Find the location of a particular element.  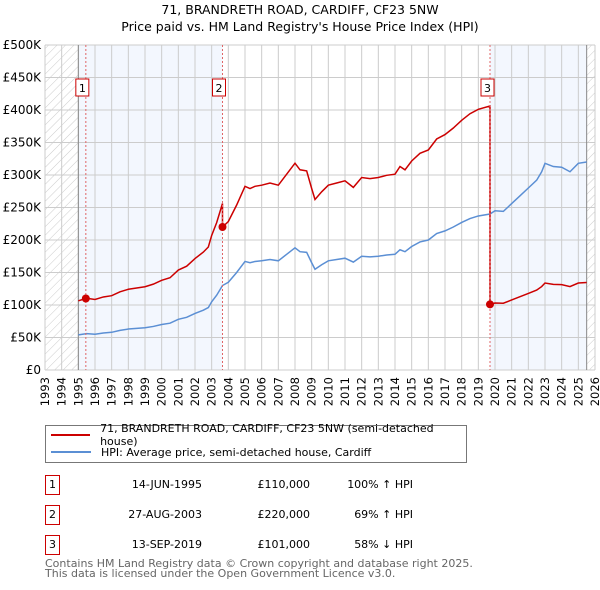

x-tick-label: 2017 is located at coordinates (445, 391).